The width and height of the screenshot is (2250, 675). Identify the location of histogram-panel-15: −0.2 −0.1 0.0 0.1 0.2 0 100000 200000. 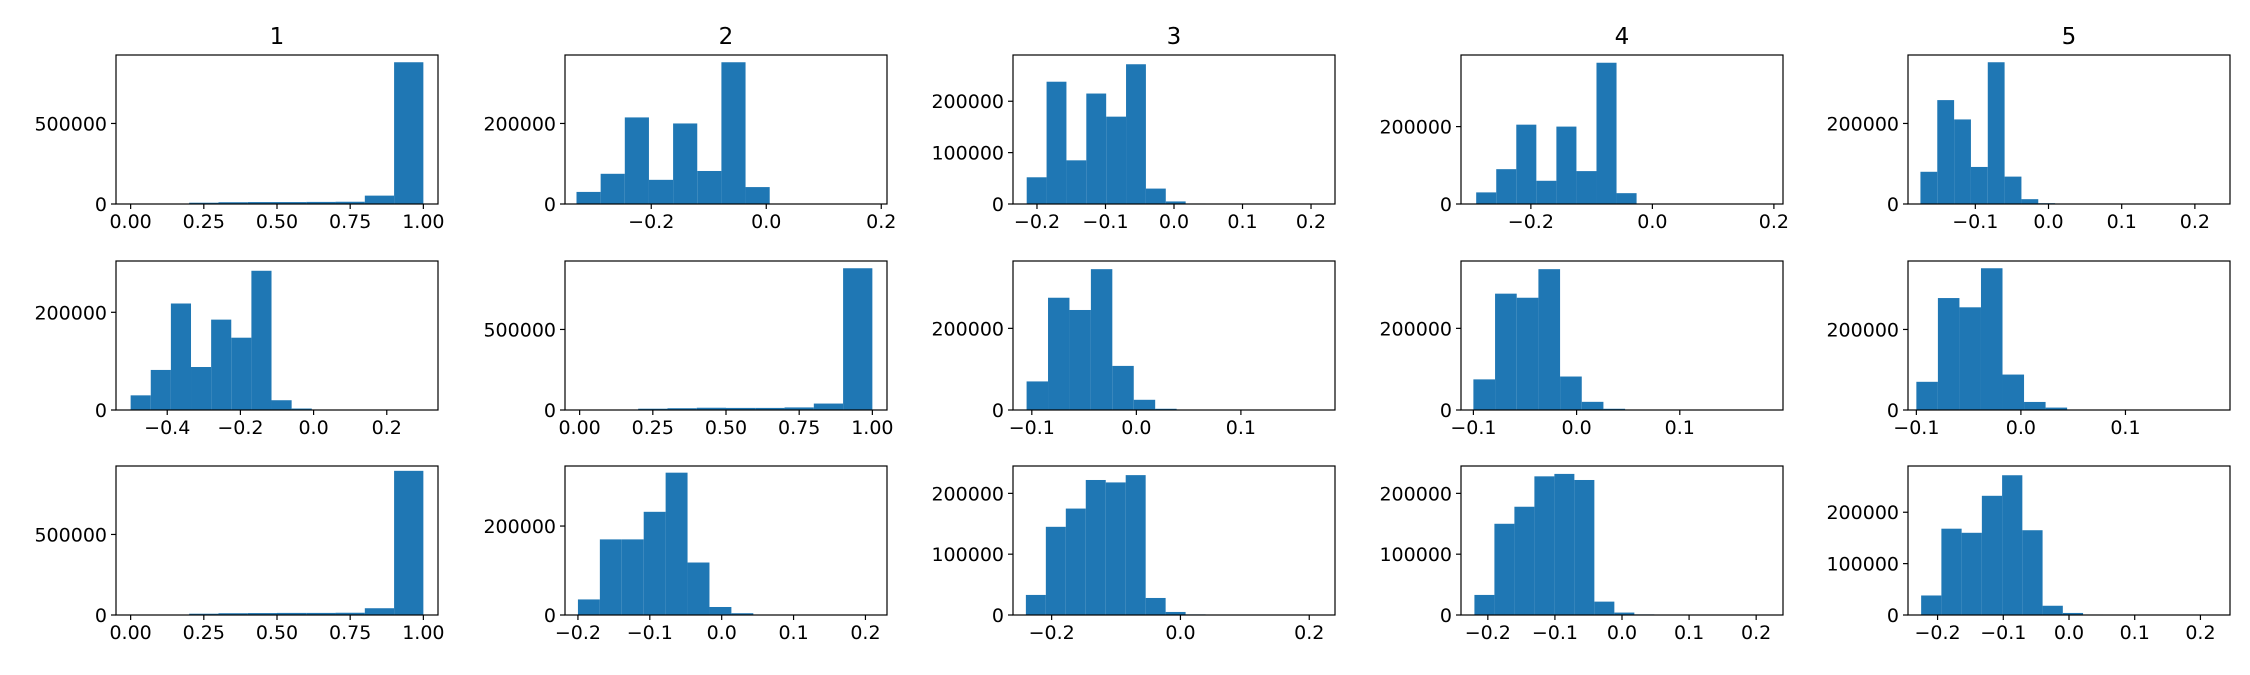
(2028, 554).